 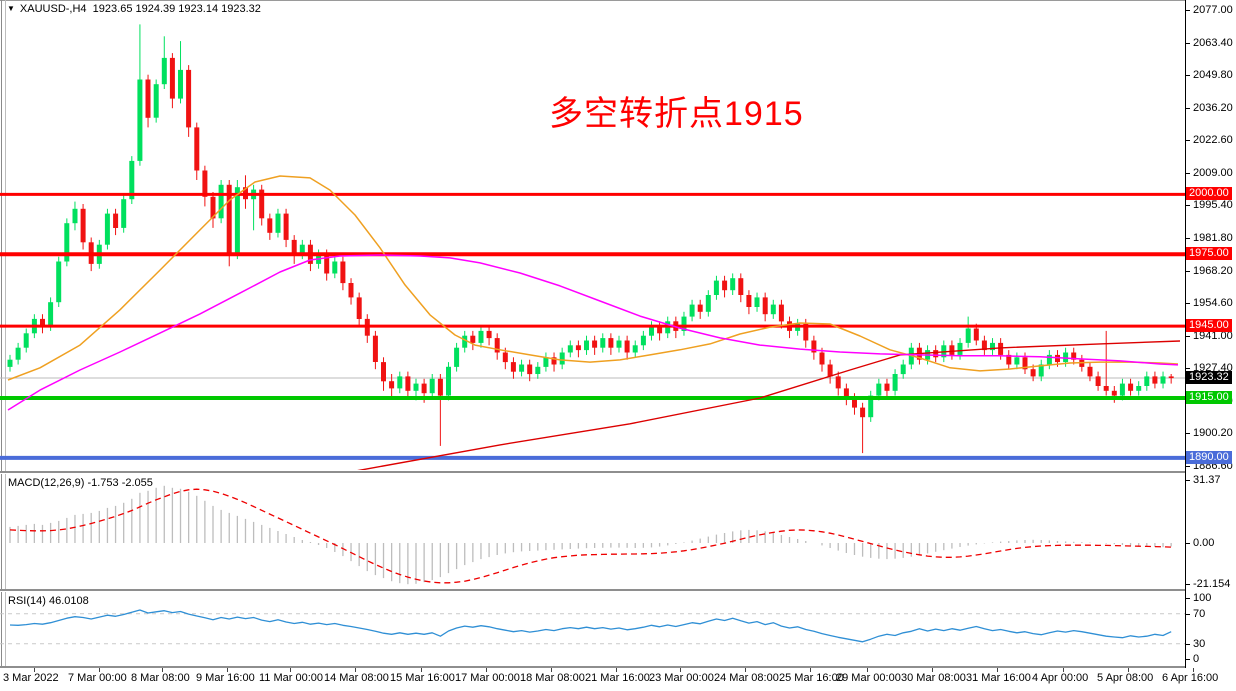 What do you see at coordinates (1060, 678) in the screenshot?
I see `time-axis-label: 4 Apr 00:00` at bounding box center [1060, 678].